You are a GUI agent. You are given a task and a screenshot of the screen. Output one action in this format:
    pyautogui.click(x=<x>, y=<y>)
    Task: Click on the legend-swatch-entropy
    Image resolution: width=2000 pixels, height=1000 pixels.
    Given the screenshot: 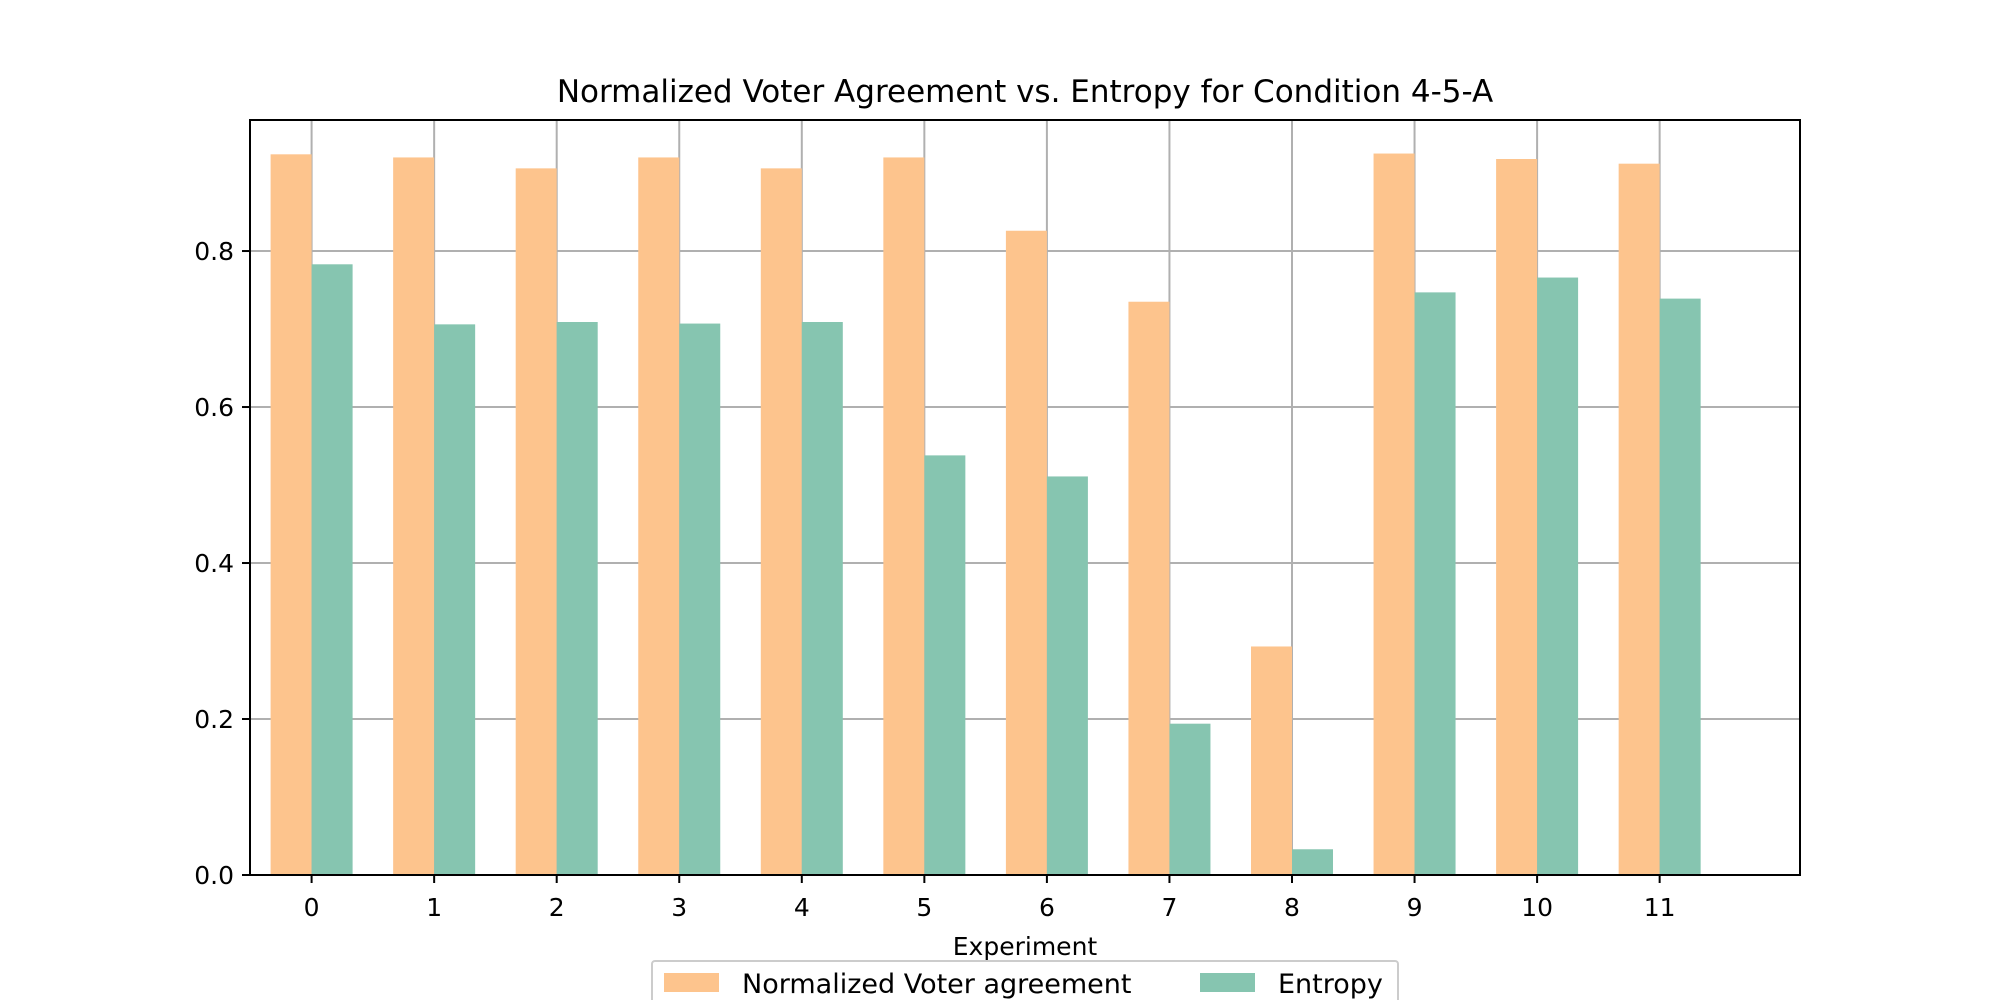 What is the action you would take?
    pyautogui.click(x=1227, y=982)
    